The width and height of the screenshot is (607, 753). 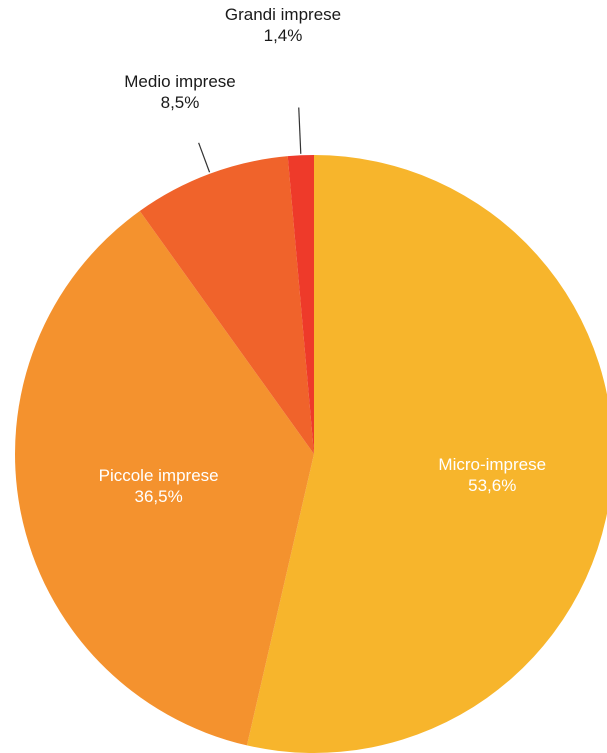 What do you see at coordinates (283, 14) in the screenshot?
I see `slice-label-grandi-imprese: Grandi imprese` at bounding box center [283, 14].